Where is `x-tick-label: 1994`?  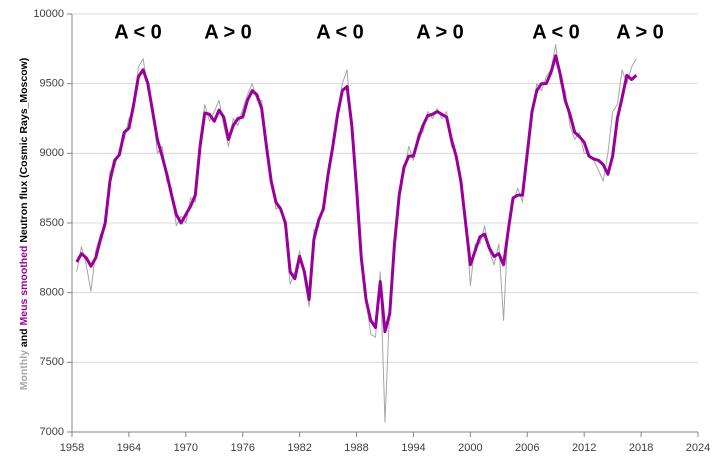
x-tick-label: 1994 is located at coordinates (413, 448).